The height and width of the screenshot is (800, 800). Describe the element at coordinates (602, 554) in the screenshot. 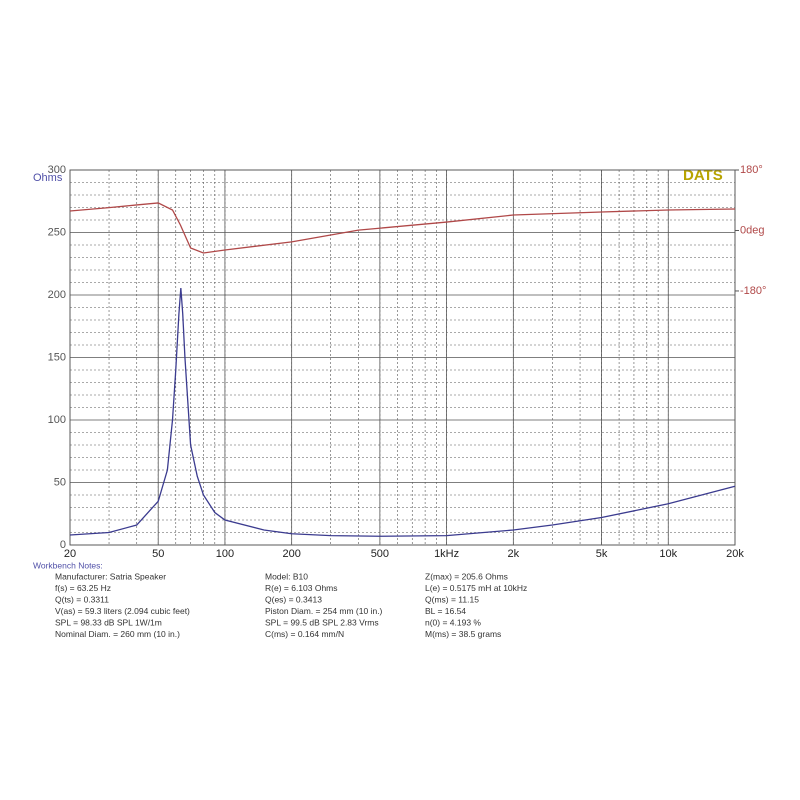

I see `x-tick-label: 5k` at that location.